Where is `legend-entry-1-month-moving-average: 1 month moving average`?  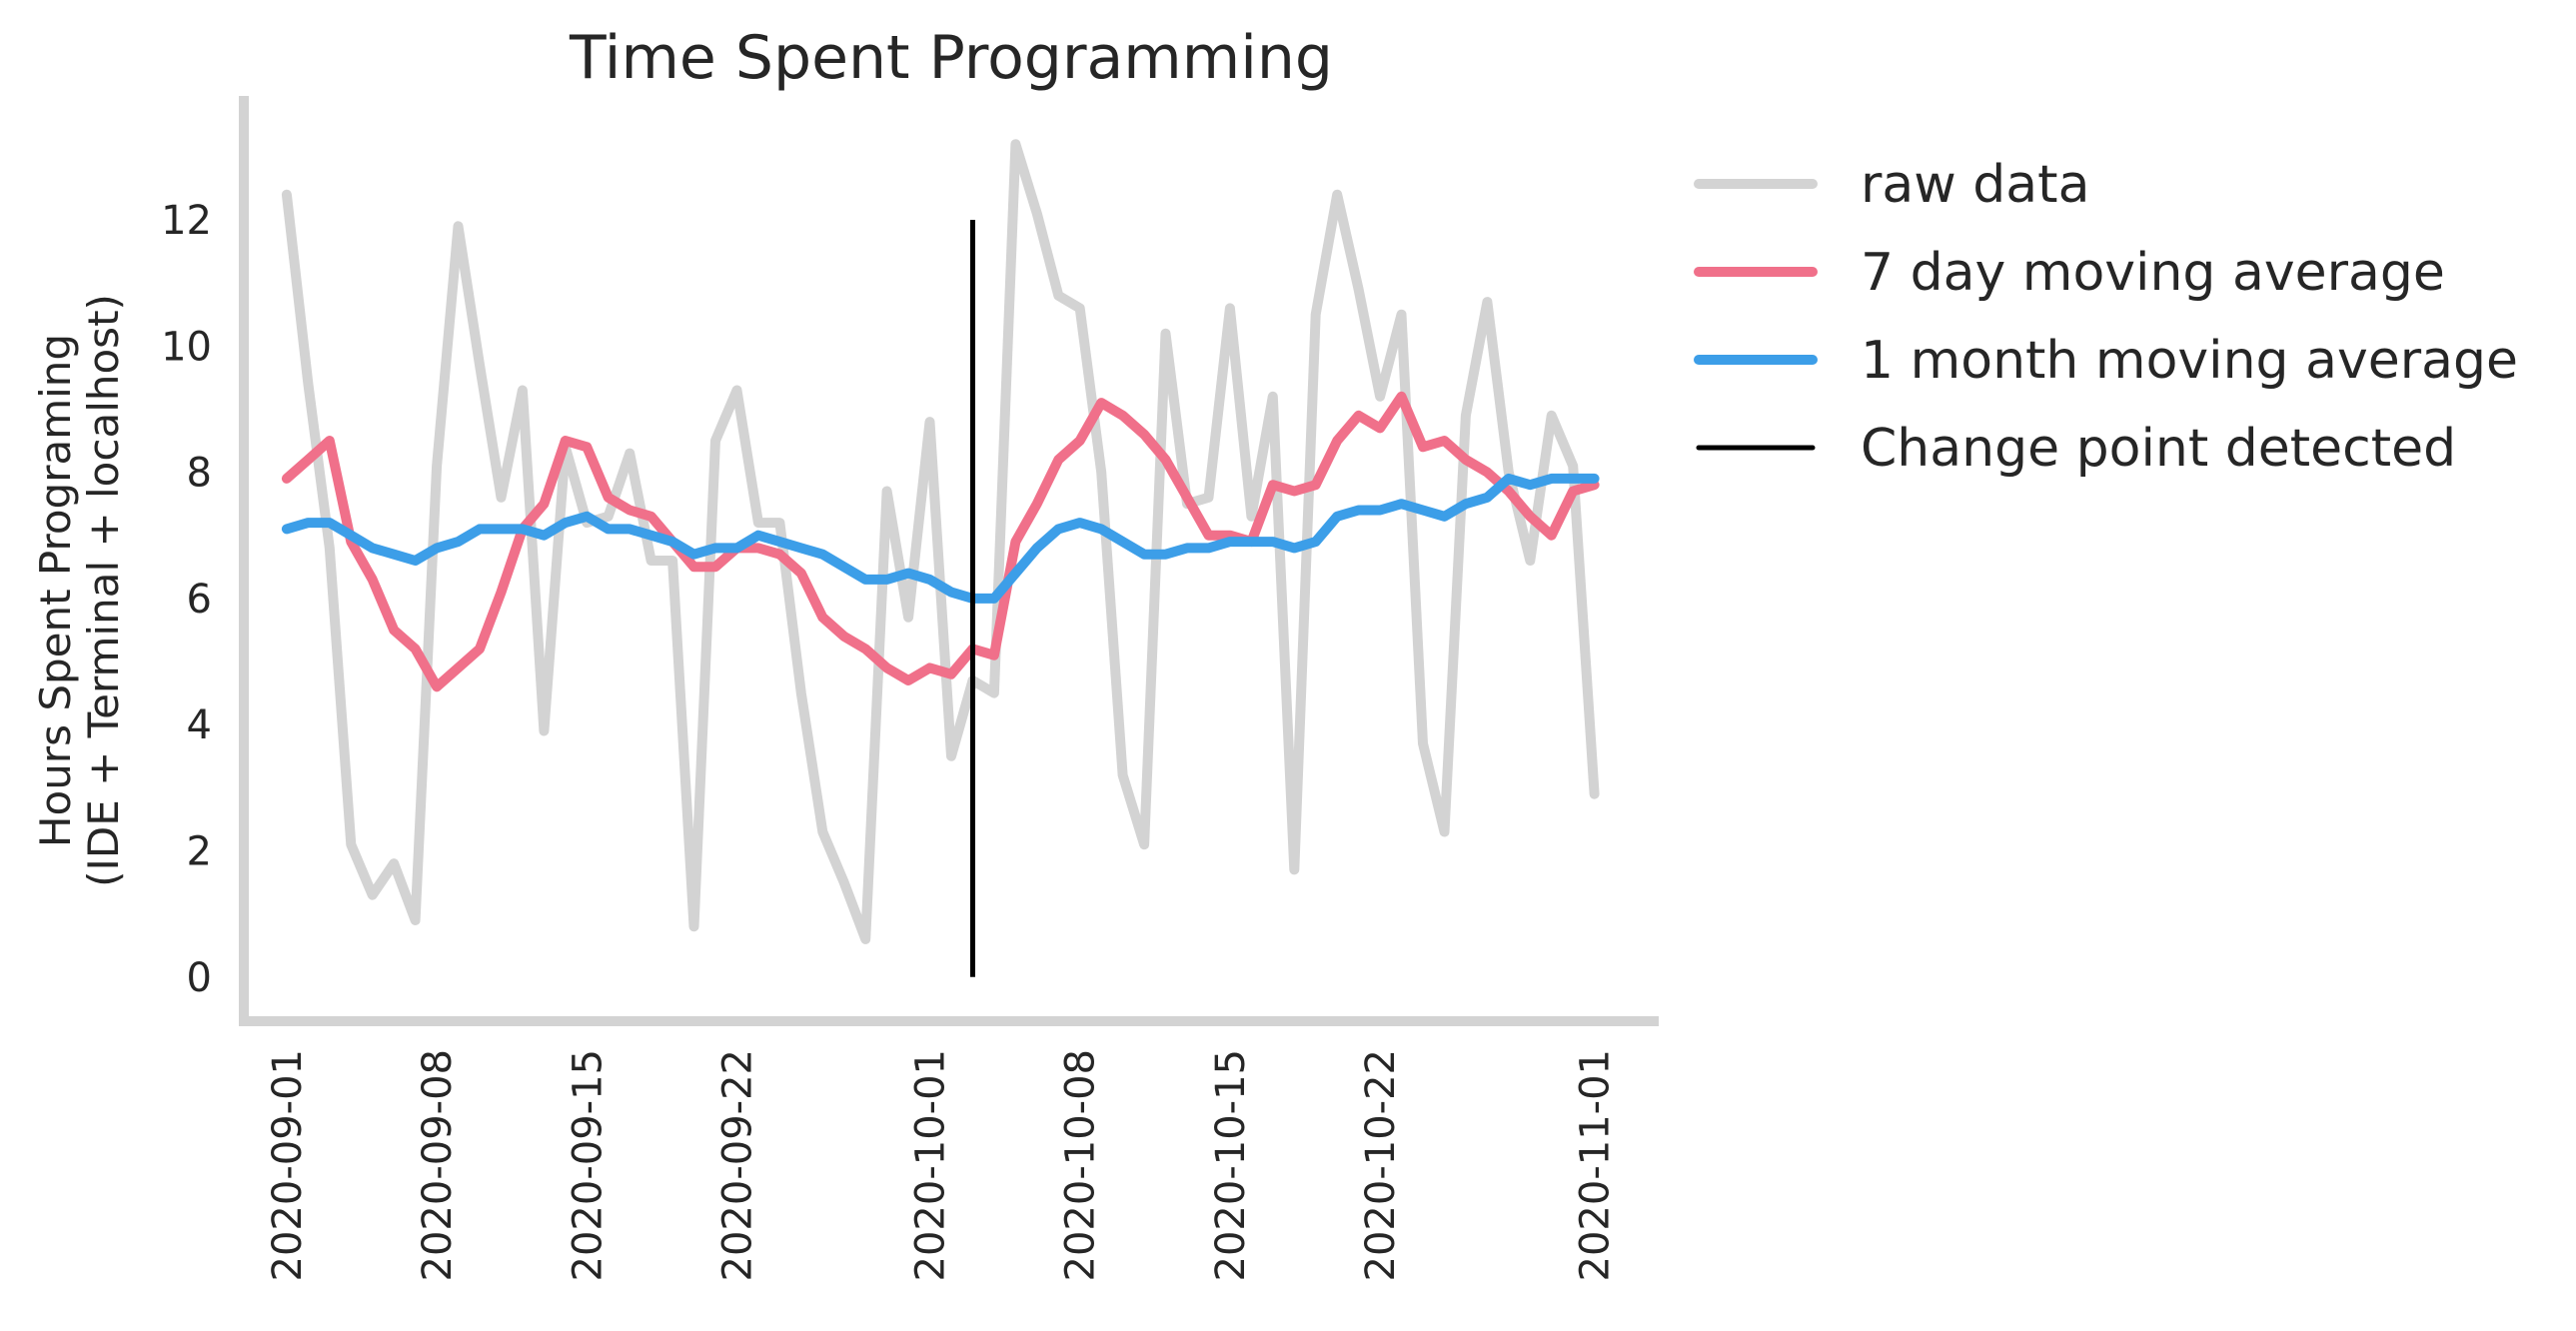
legend-entry-1-month-moving-average: 1 month moving average is located at coordinates (2106, 361).